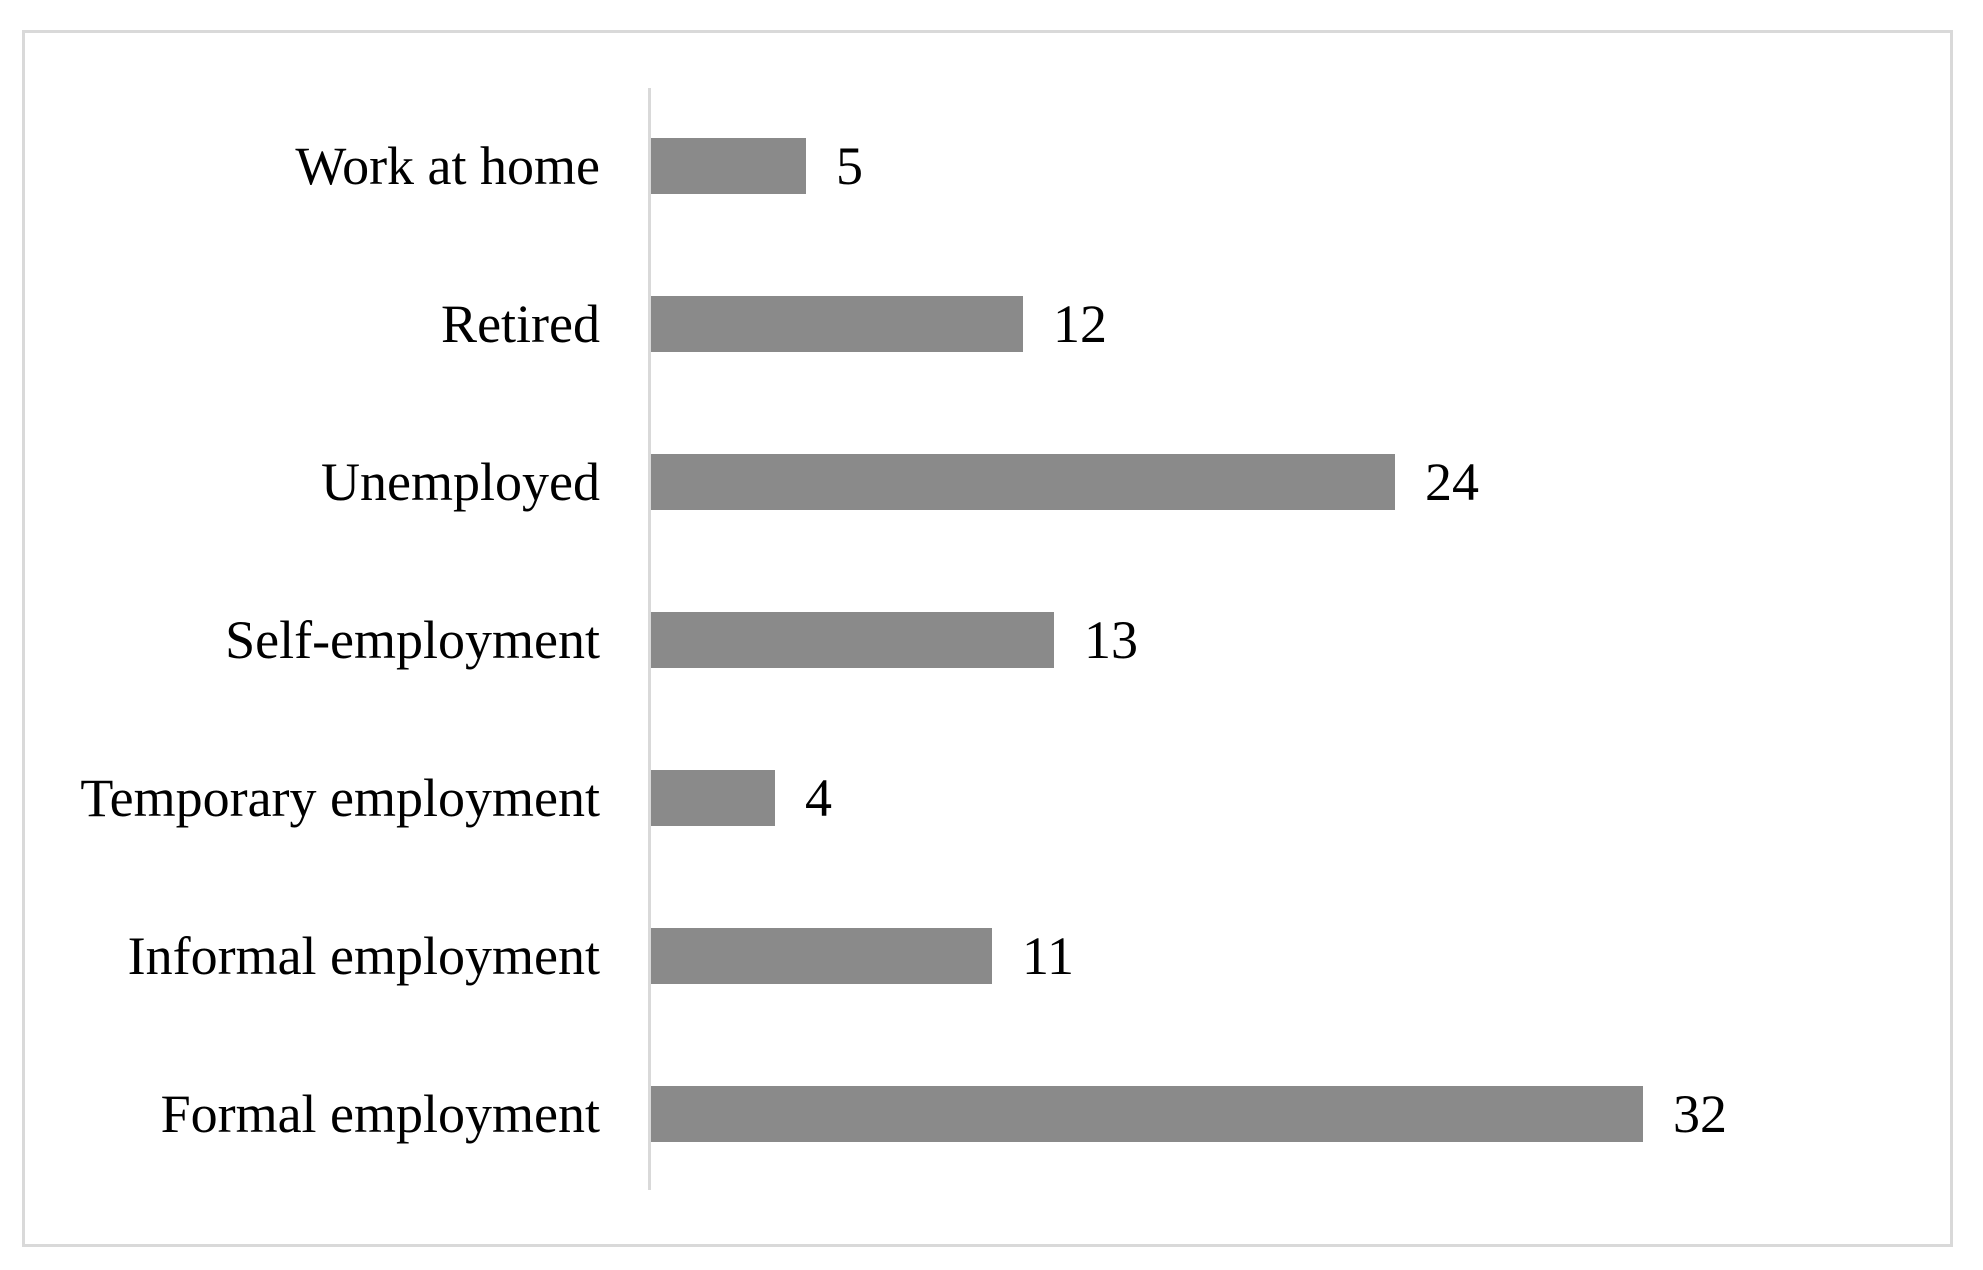 This screenshot has width=1983, height=1270. I want to click on value-label: 5, so click(849, 166).